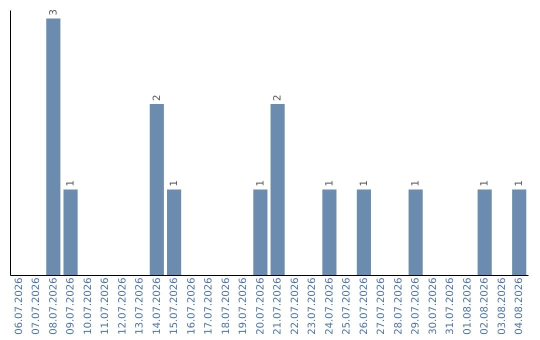 Image resolution: width=540 pixels, height=340 pixels. Describe the element at coordinates (278, 306) in the screenshot. I see `x-tick-label: 21.07.2026` at that location.